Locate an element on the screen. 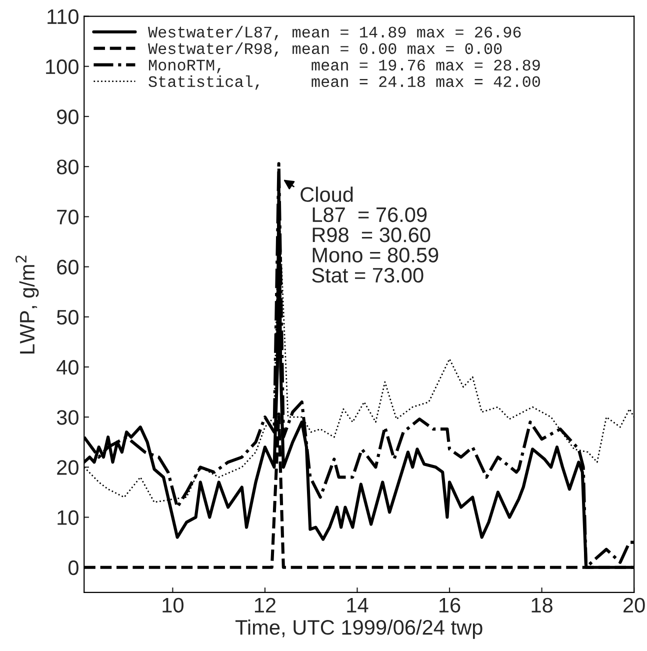 This screenshot has width=647, height=651. y-tick-label: 90 is located at coordinates (67, 116).